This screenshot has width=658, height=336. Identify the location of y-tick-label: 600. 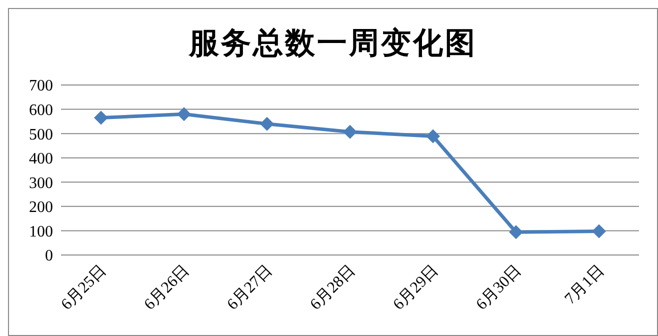
(41, 110).